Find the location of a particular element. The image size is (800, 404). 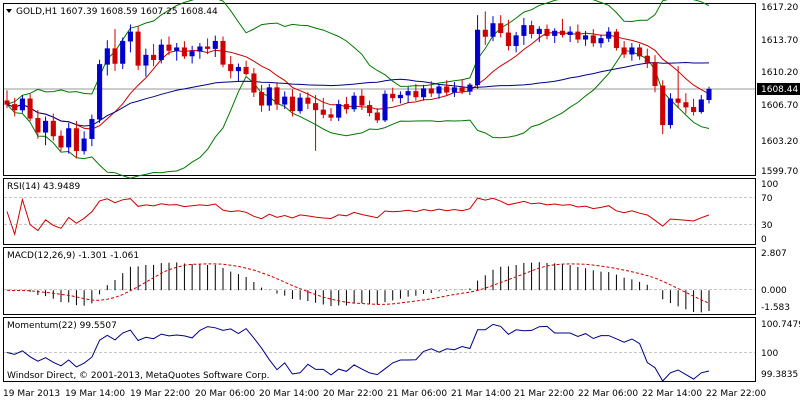

rsi-tick: 30 is located at coordinates (767, 226).